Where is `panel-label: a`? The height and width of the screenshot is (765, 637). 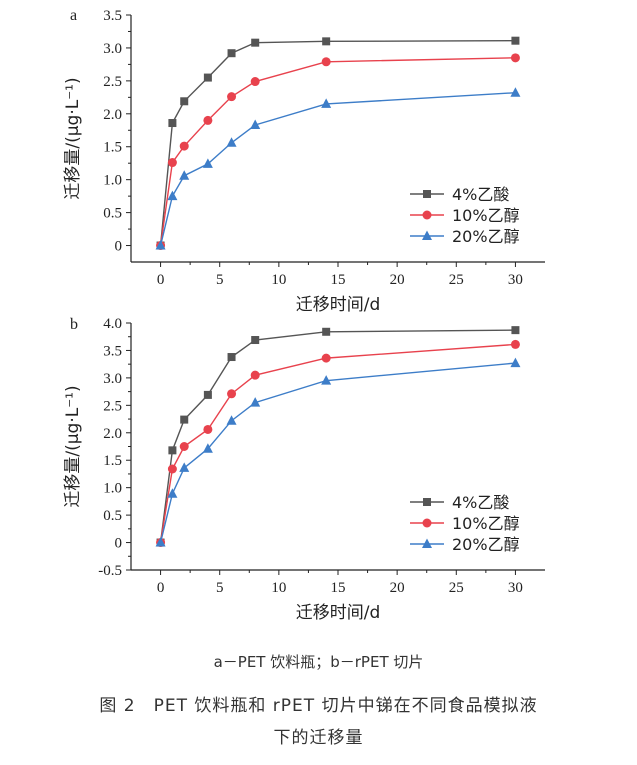
panel-label: a is located at coordinates (73, 15).